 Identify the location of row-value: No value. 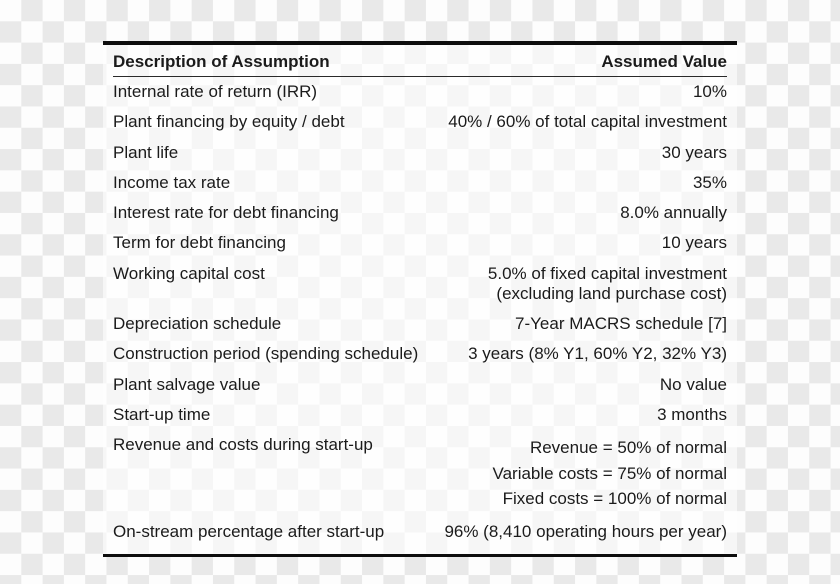
(693, 384).